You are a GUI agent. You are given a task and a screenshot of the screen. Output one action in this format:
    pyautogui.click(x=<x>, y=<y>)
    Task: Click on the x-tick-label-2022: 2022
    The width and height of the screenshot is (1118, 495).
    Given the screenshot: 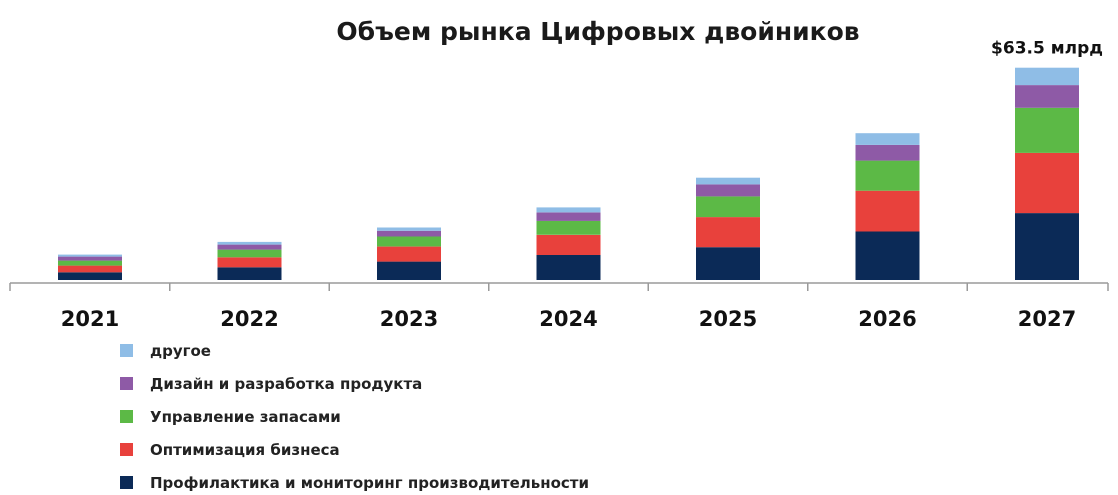 What is the action you would take?
    pyautogui.click(x=249, y=319)
    